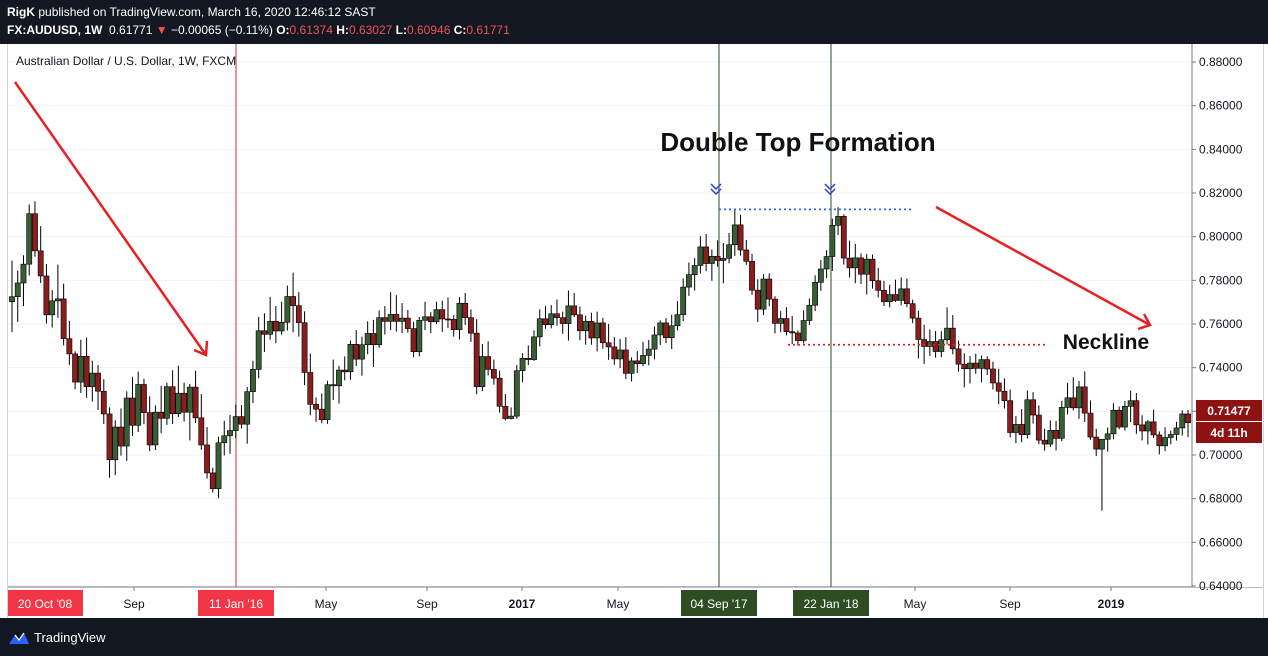 This screenshot has width=1268, height=656. I want to click on price-tick-label: 0.88000, so click(1221, 62).